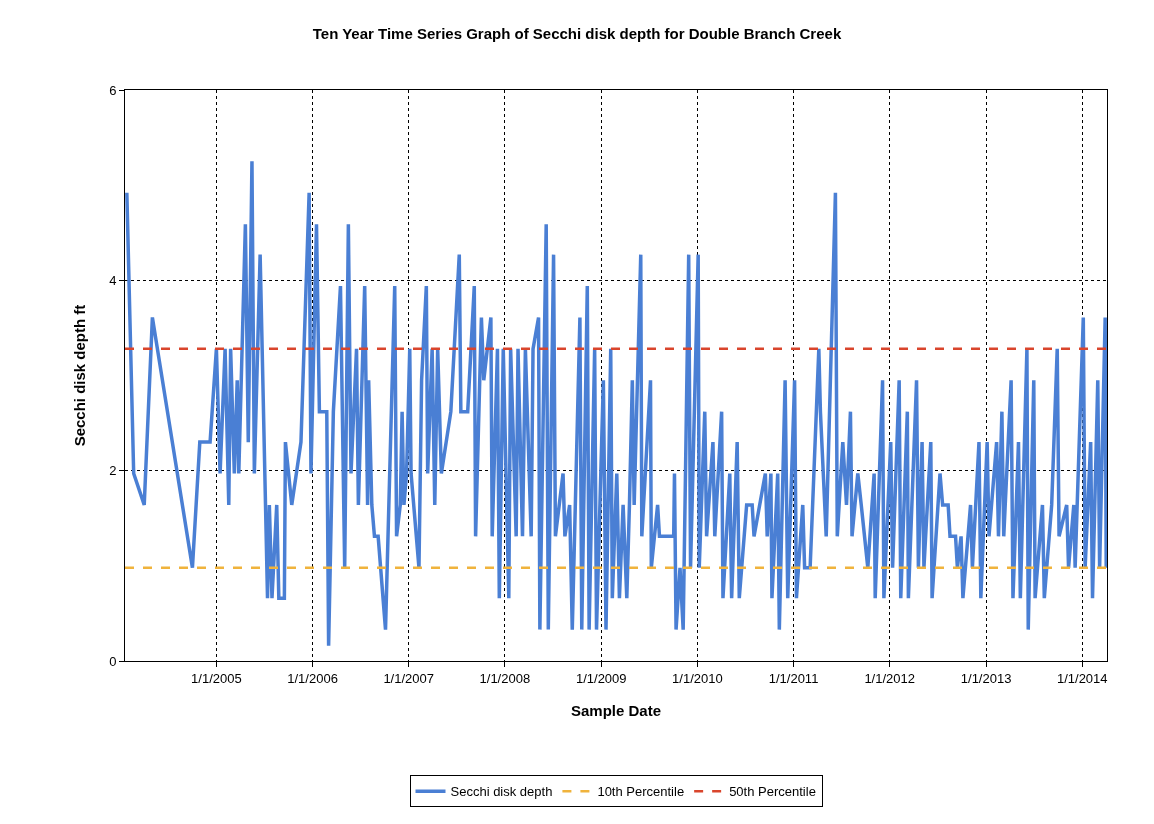 This screenshot has height=824, width=1154. I want to click on chart-title: Ten Year Time Series Graph of Secchi disk depth for Double Branch Creek, so click(577, 34).